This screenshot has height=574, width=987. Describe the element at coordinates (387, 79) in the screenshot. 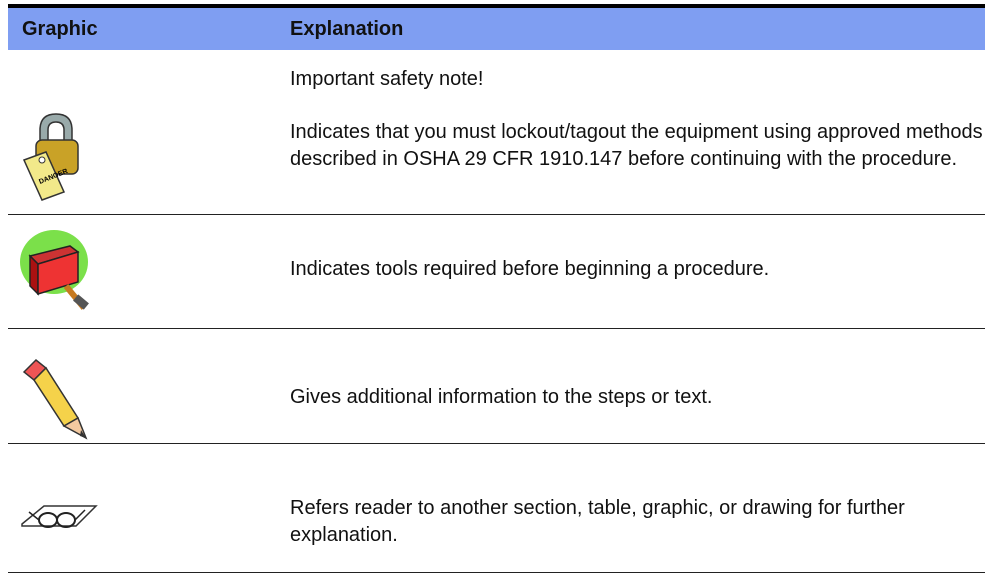

I see `paragraph: Important safety note!` at that location.